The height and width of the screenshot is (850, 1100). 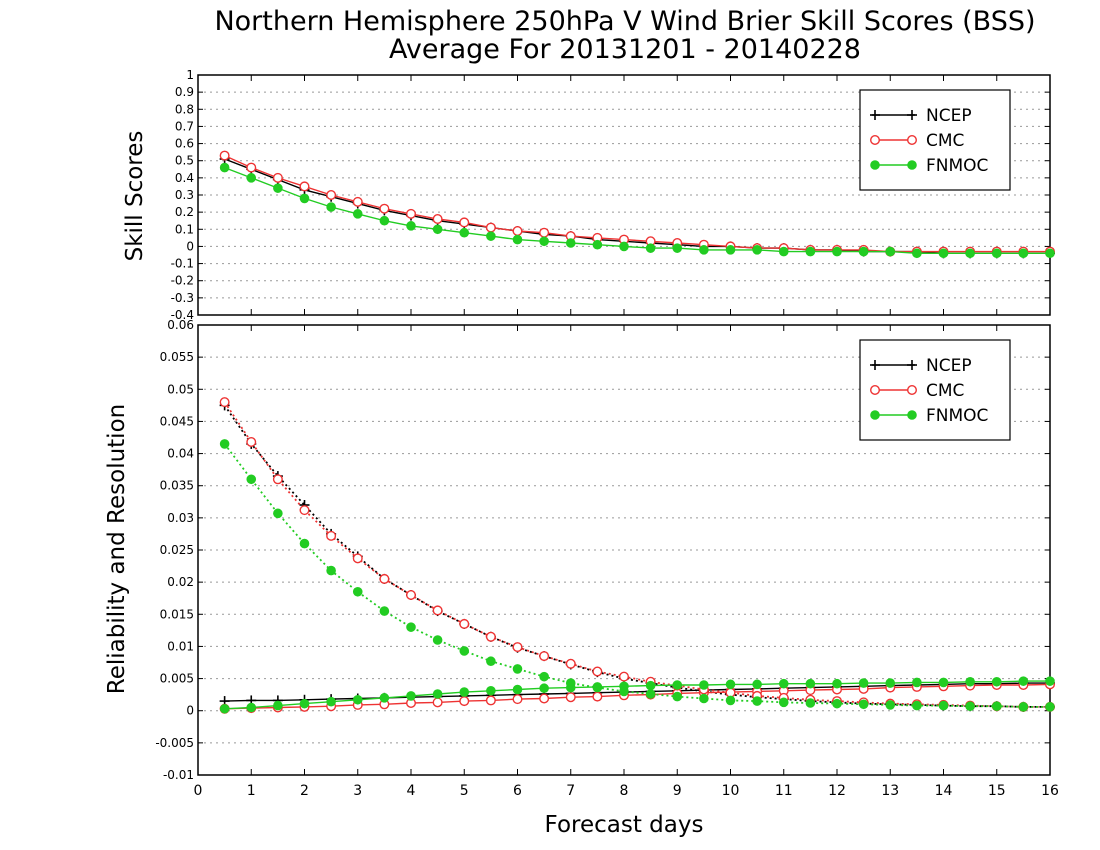 What do you see at coordinates (177, 421) in the screenshot?
I see `bottom-y-tick-label: 0.045` at bounding box center [177, 421].